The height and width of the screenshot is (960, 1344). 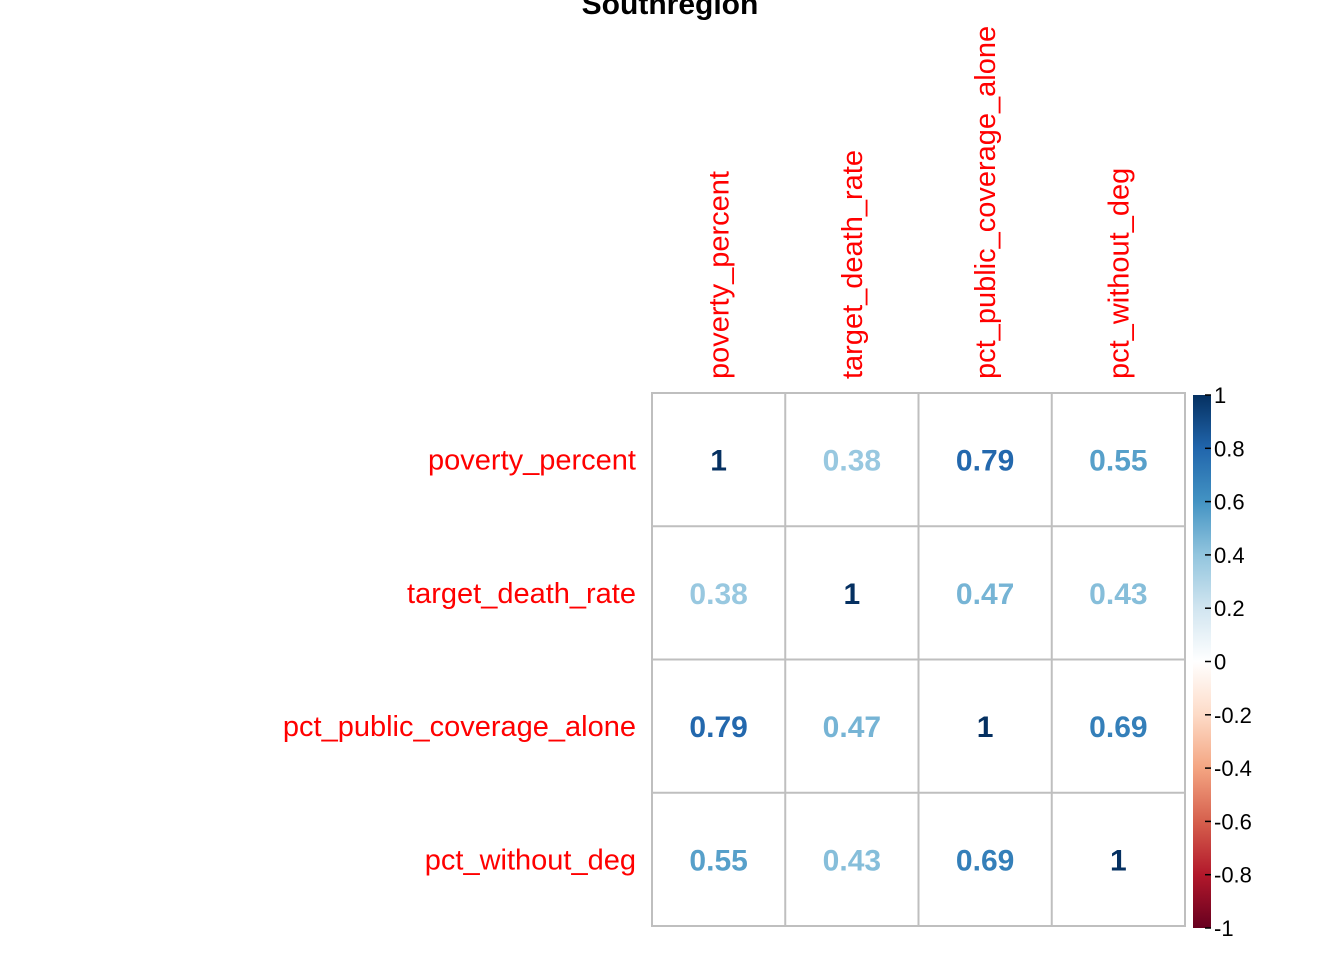 I want to click on colorbar-tick-label: 0.8, so click(x=1229, y=448).